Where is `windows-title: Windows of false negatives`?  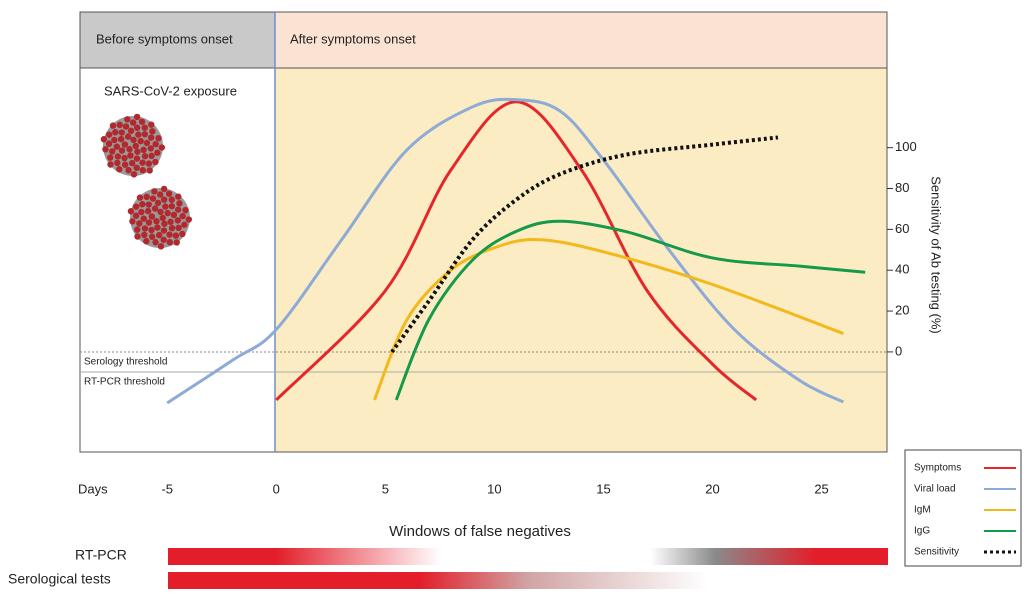 windows-title: Windows of false negatives is located at coordinates (480, 531).